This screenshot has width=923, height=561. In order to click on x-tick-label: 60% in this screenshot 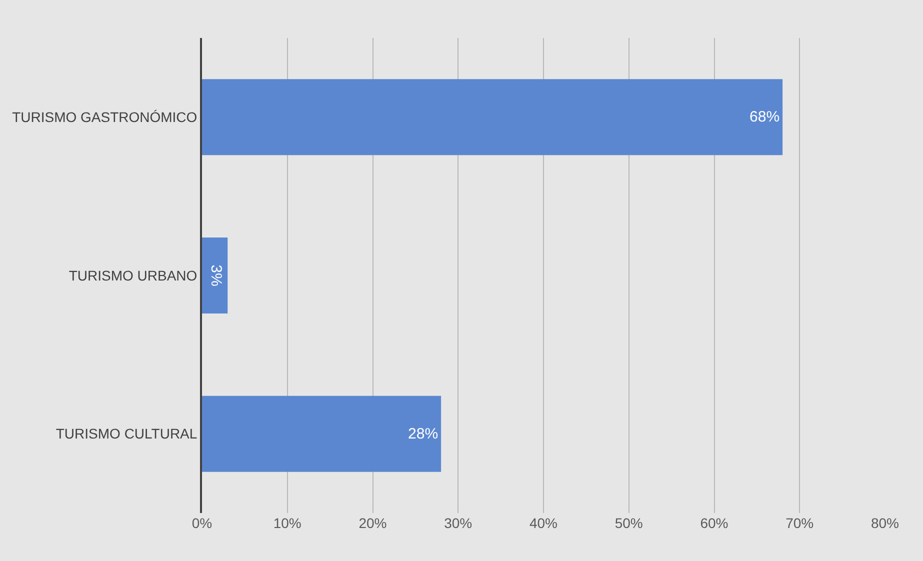, I will do `click(714, 523)`.